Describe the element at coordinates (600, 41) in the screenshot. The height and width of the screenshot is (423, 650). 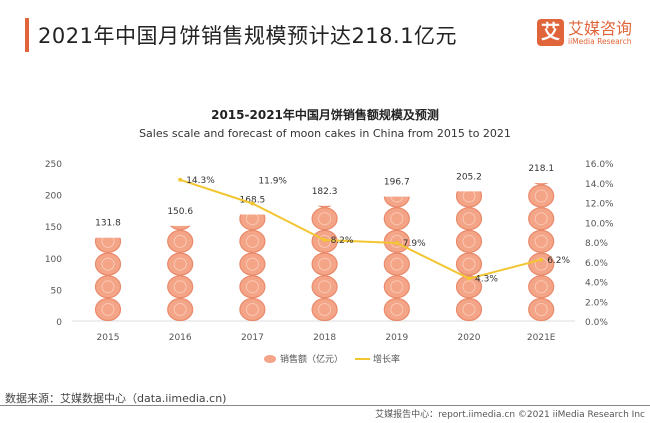
I see `logo-name-en: iiMedia Research` at that location.